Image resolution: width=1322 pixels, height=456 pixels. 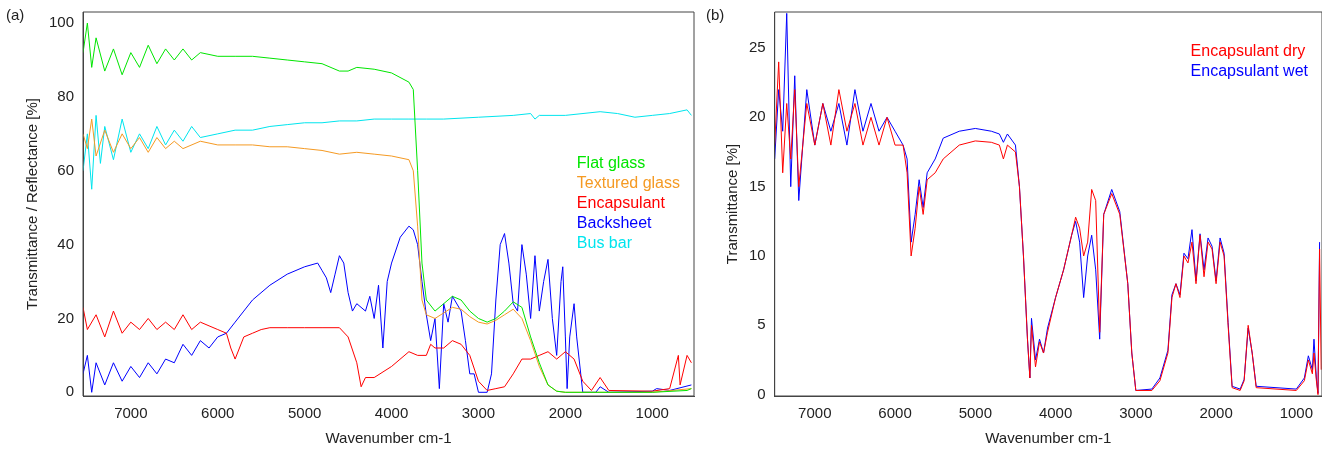 What do you see at coordinates (66, 169) in the screenshot?
I see `y-tick-label: 60` at bounding box center [66, 169].